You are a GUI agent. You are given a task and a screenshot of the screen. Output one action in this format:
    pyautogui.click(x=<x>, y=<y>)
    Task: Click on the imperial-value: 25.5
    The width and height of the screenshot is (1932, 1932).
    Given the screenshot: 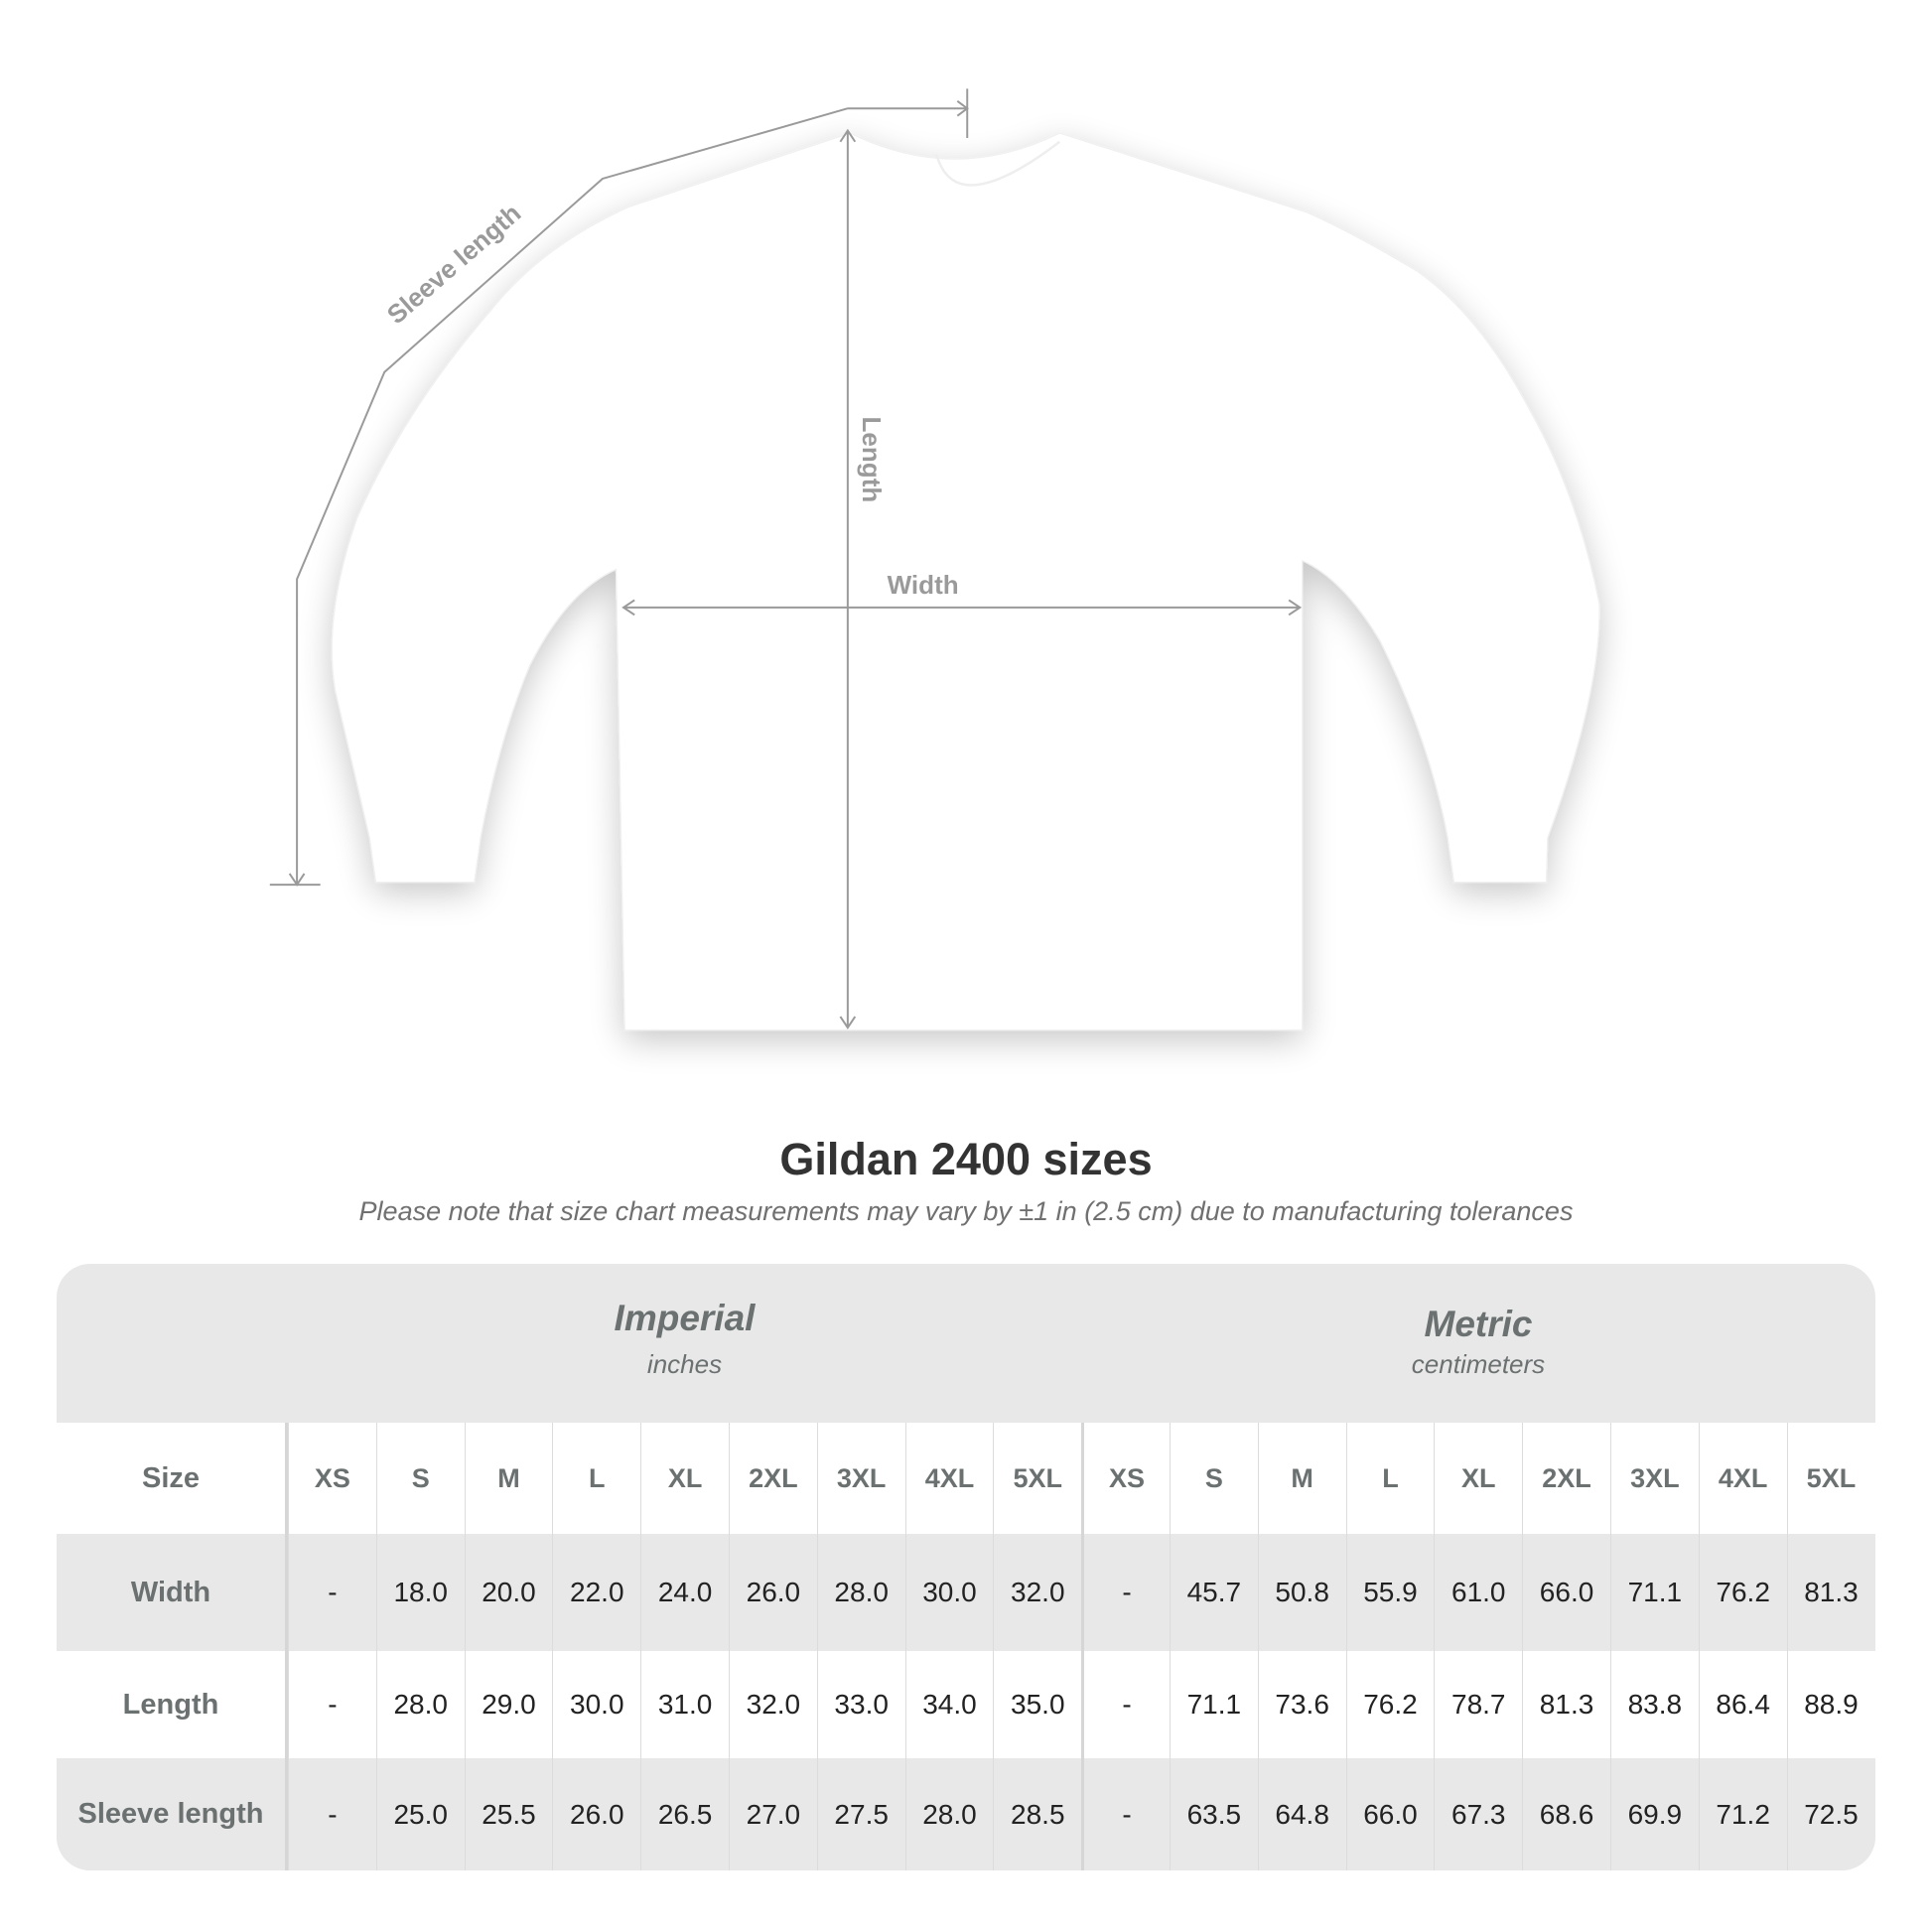 What is the action you would take?
    pyautogui.click(x=508, y=1814)
    